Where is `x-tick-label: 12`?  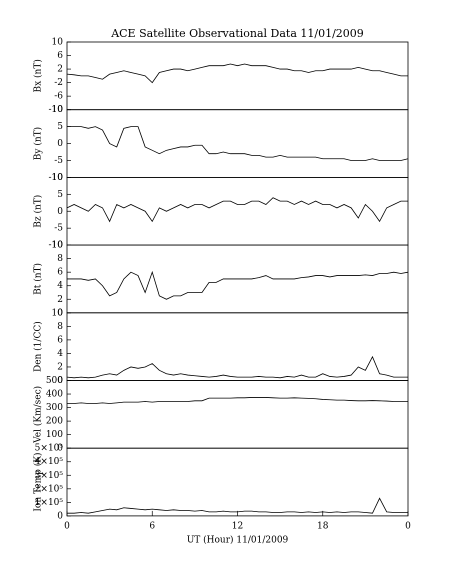
x-tick-label: 12 is located at coordinates (237, 526).